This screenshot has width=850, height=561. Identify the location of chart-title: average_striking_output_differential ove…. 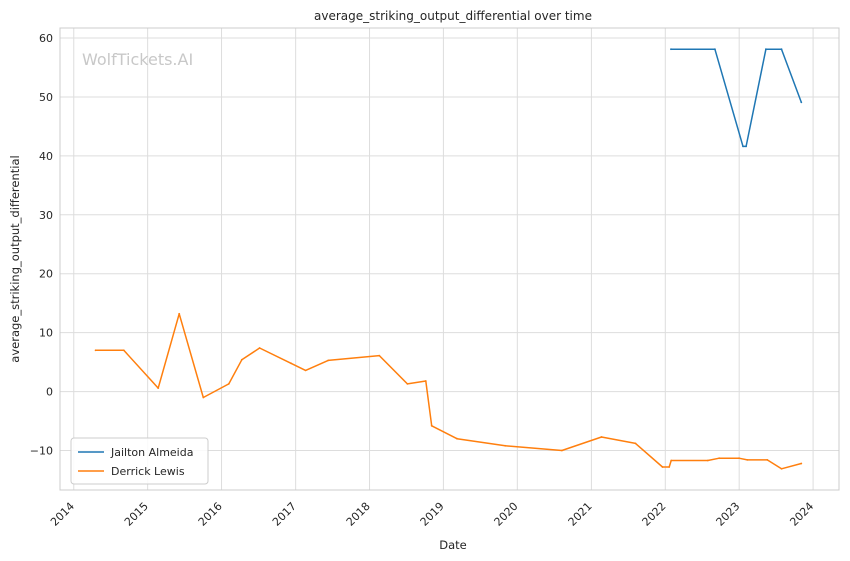
(453, 16).